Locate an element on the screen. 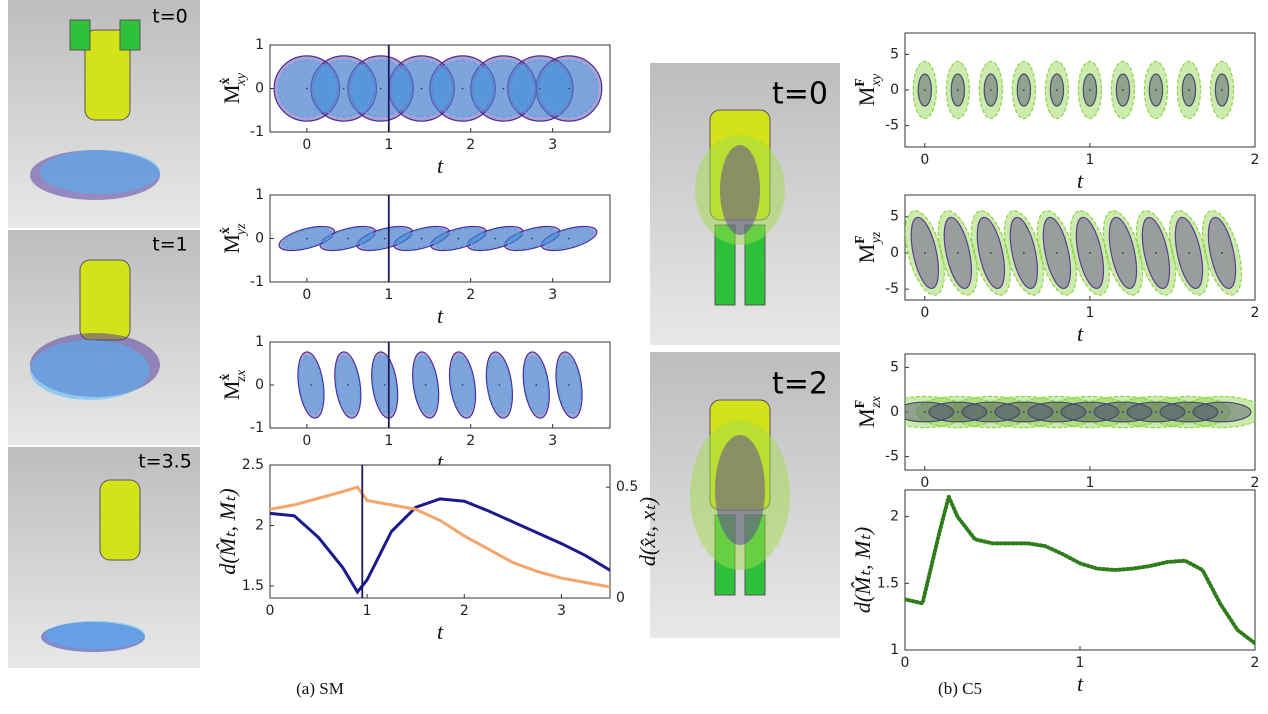 This screenshot has width=1268, height=714. chart: 0 1 2 3 -1 0 1 t Mẋyz is located at coordinates (414, 257).